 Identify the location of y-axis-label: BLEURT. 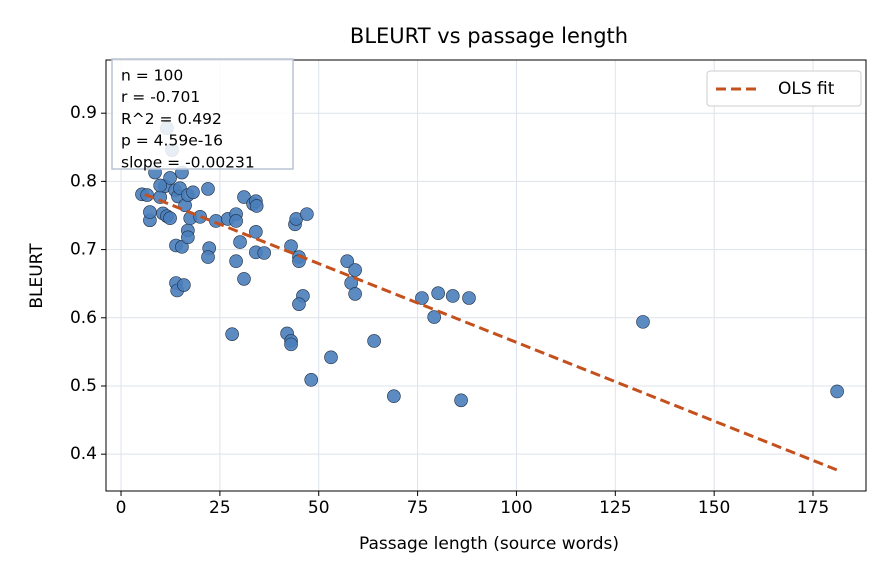
(37, 276).